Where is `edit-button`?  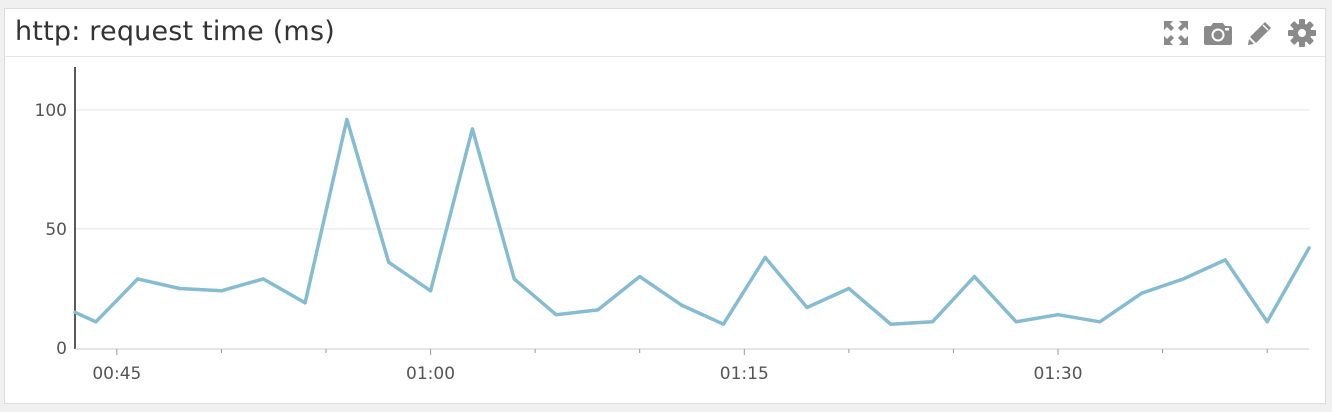
edit-button is located at coordinates (1260, 33).